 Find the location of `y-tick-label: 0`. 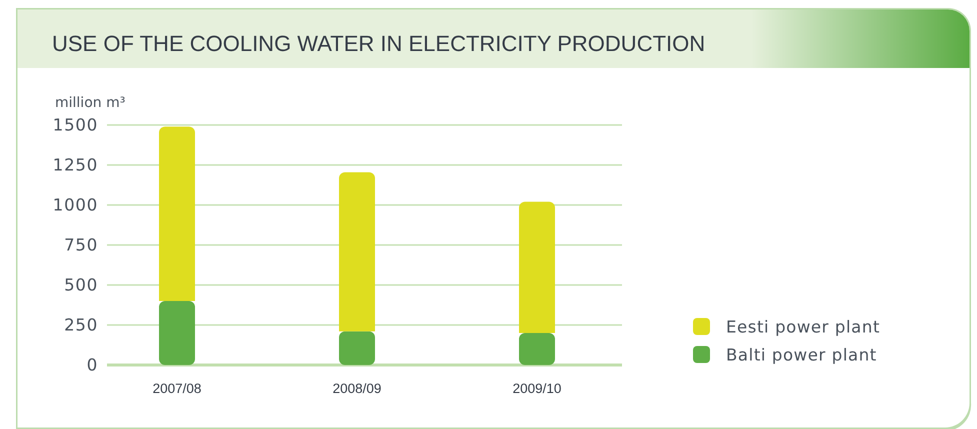

y-tick-label: 0 is located at coordinates (92, 365).